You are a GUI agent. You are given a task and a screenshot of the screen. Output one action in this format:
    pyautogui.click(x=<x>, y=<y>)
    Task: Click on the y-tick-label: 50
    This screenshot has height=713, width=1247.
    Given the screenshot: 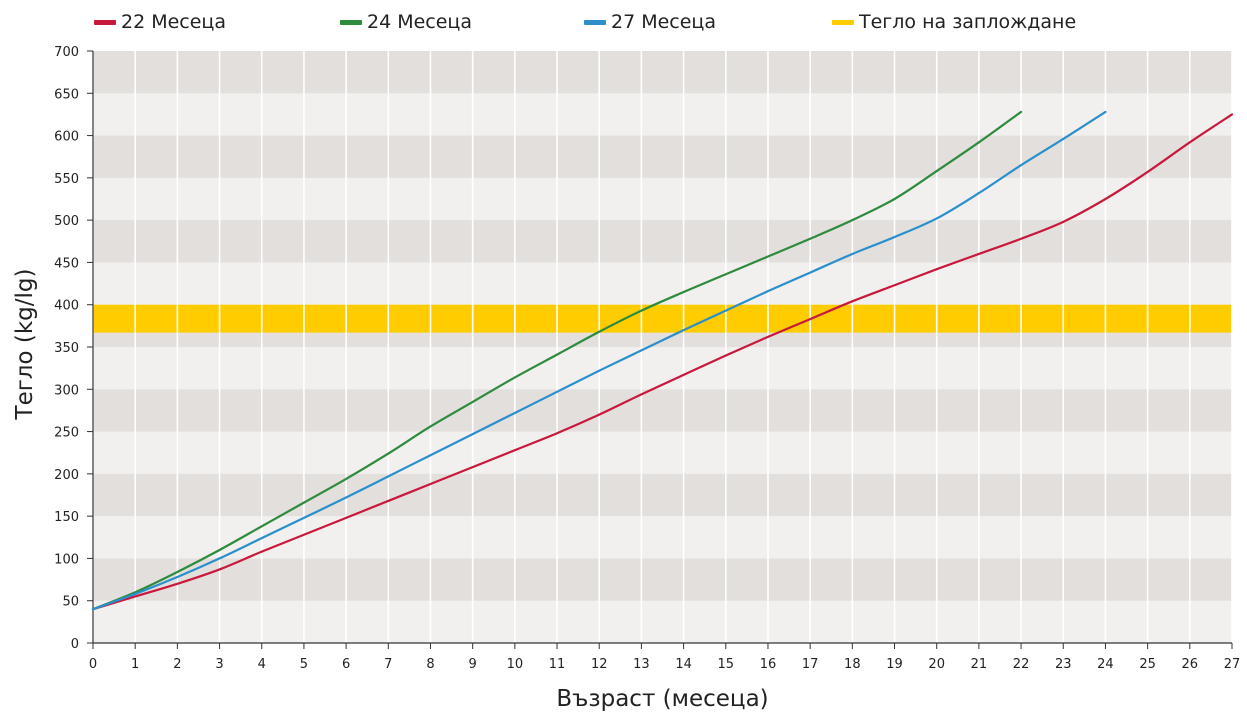 What is the action you would take?
    pyautogui.click(x=70, y=602)
    